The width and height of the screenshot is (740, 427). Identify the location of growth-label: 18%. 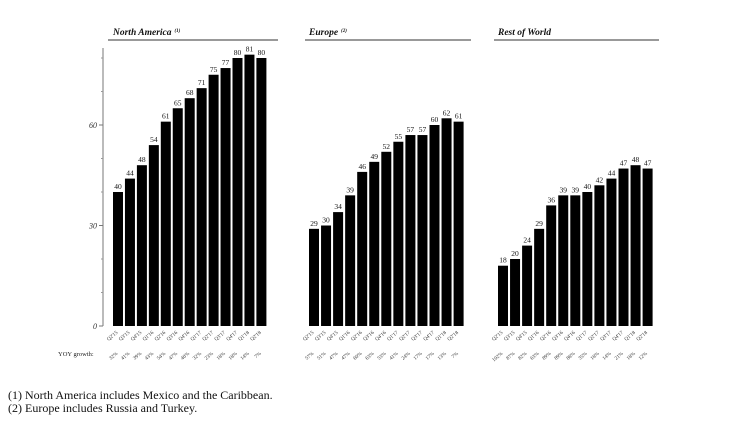
(632, 356).